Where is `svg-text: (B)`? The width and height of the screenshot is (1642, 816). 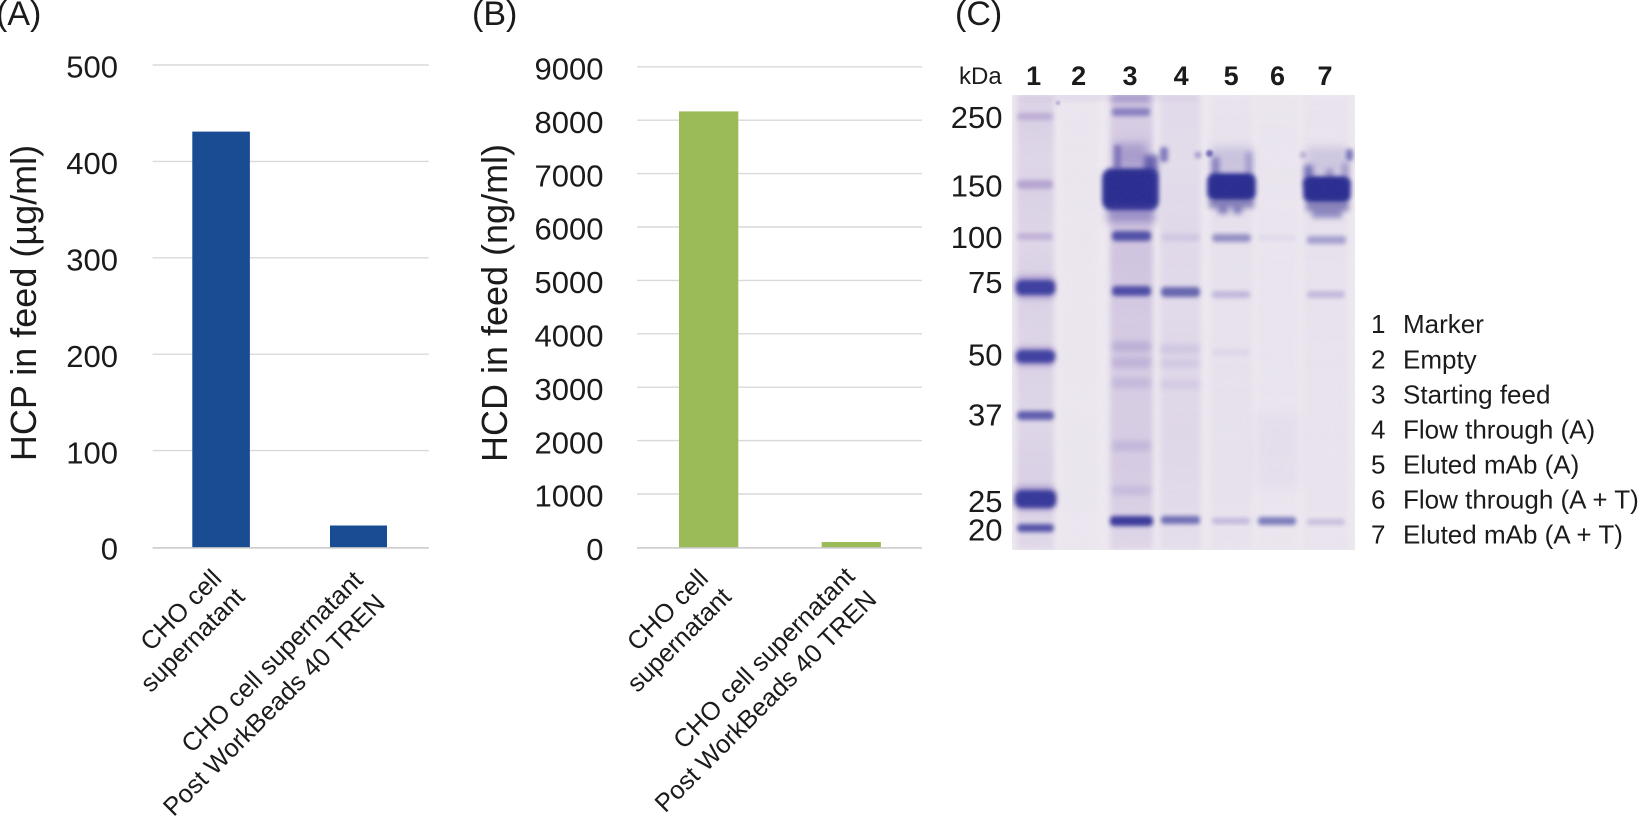
svg-text: (B) is located at coordinates (494, 16).